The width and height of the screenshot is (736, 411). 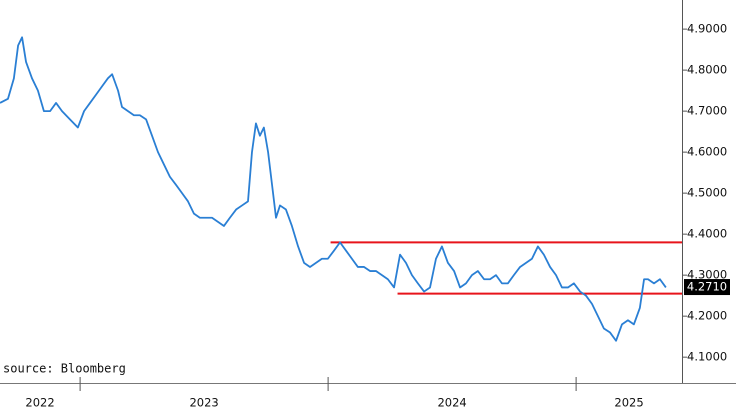 I want to click on y-tick-label: 4.1000, so click(x=707, y=357).